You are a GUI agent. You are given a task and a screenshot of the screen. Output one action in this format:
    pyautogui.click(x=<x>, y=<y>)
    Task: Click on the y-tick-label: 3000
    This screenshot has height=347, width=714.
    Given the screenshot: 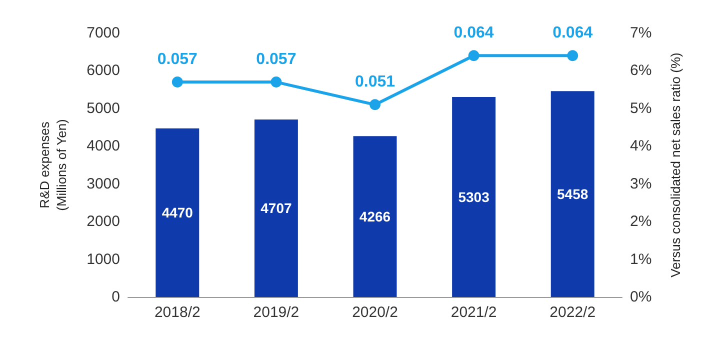 What is the action you would take?
    pyautogui.click(x=103, y=183)
    